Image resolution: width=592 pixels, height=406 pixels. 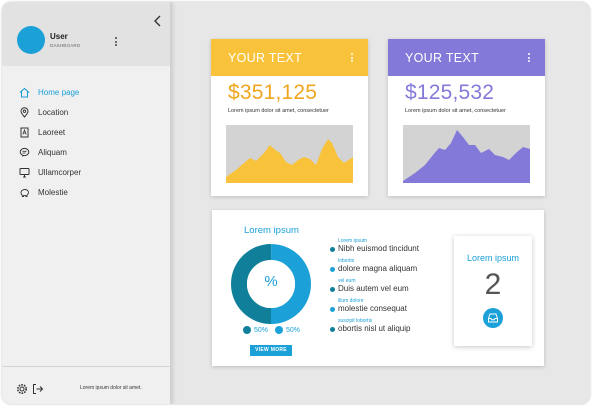 I want to click on view-more-button: VIEW MORE, so click(x=271, y=350).